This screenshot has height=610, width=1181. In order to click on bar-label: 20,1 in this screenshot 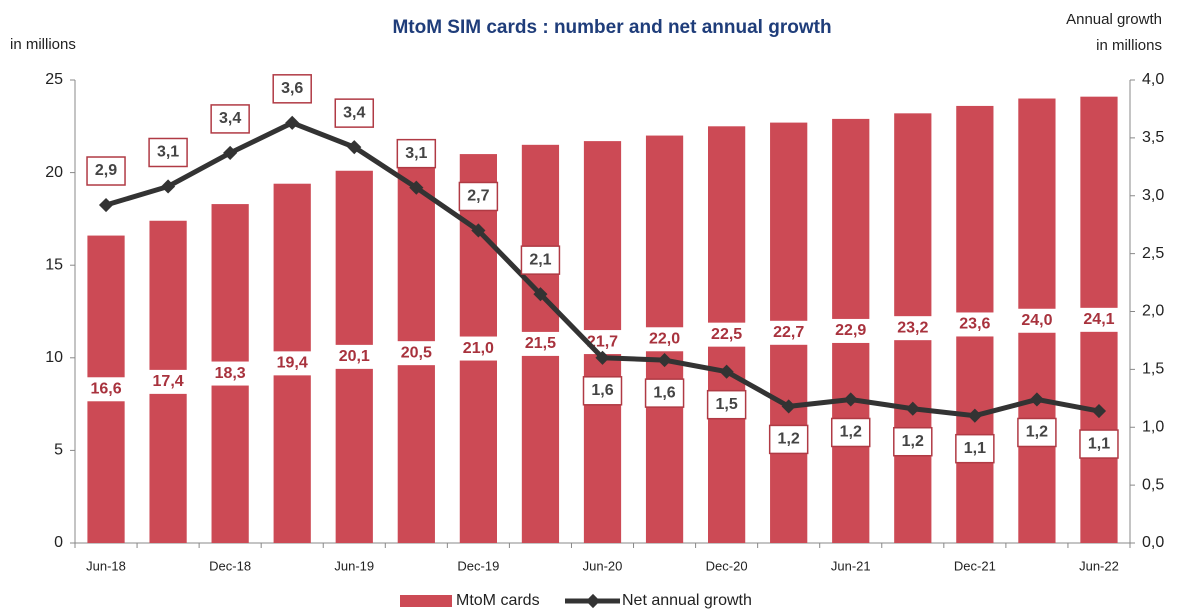, I will do `click(354, 356)`.